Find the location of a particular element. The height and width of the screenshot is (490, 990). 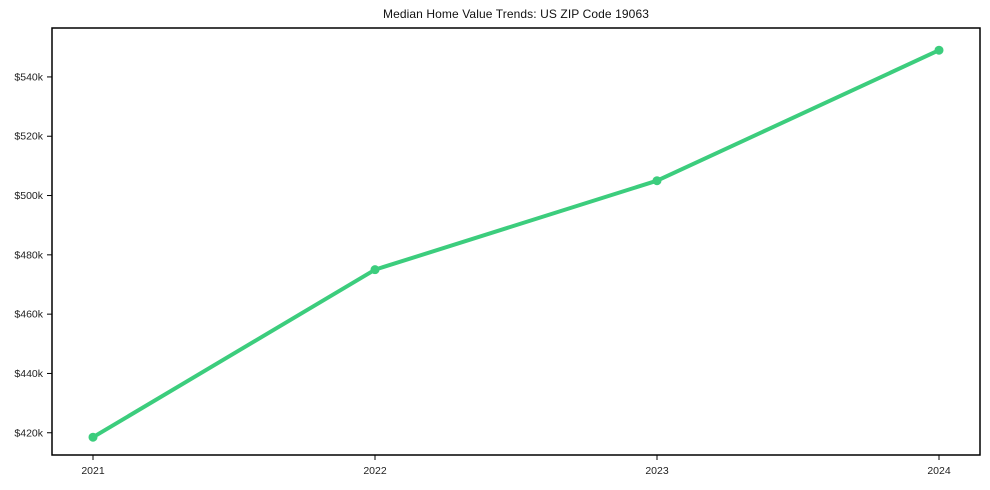

y-axis-tick-label: $520k is located at coordinates (28, 137).